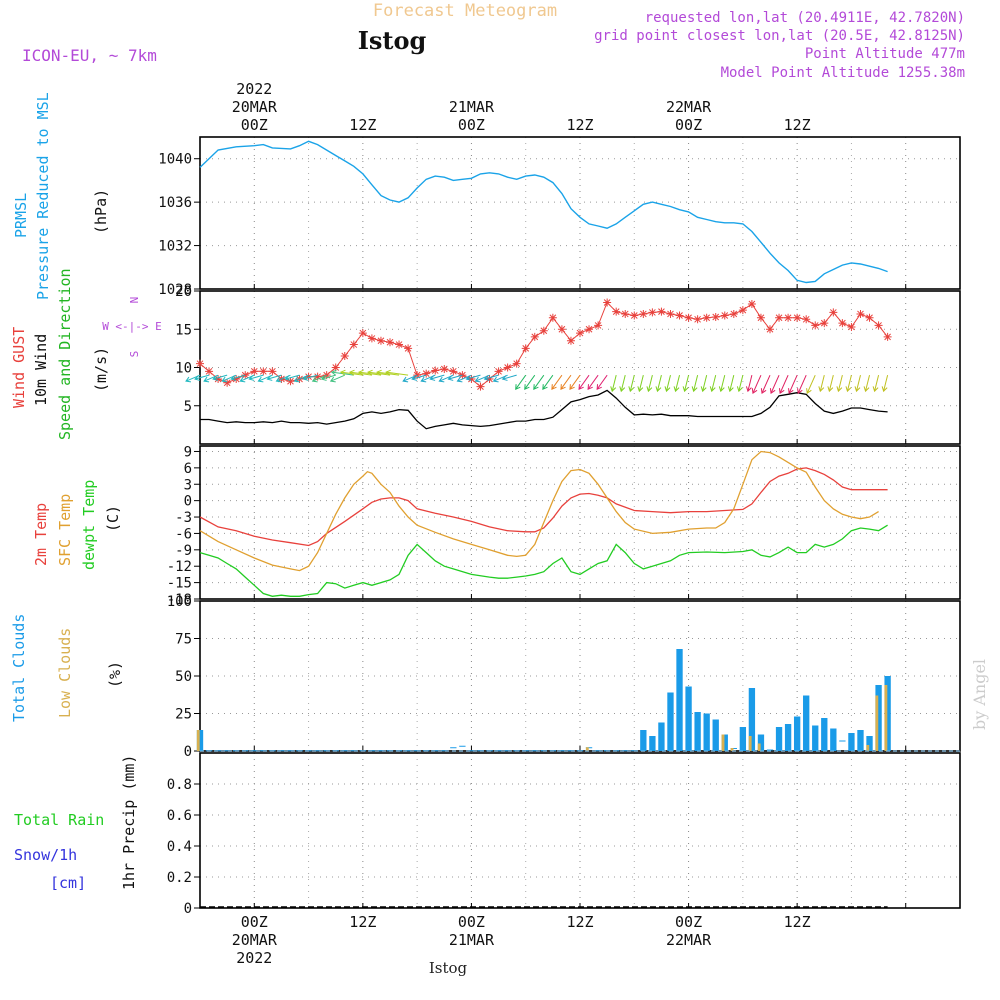 The width and height of the screenshot is (1000, 1000). I want to click on precip-label-snow: Snow/1h, so click(45, 855).